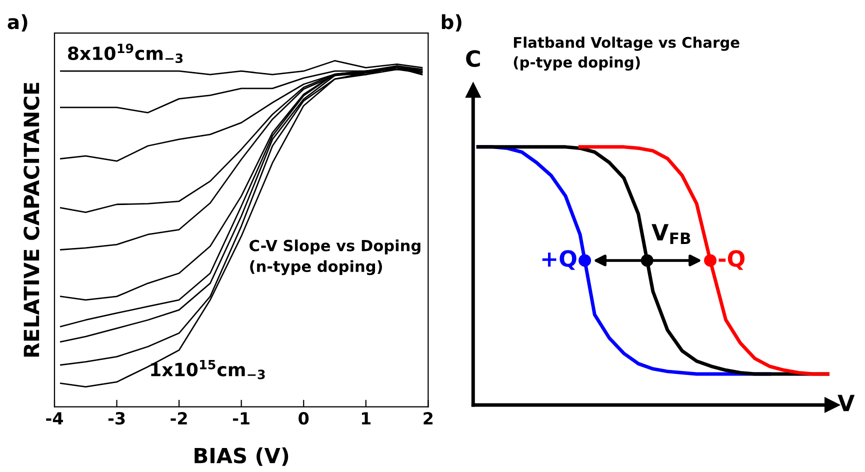 The image size is (865, 472). What do you see at coordinates (846, 403) in the screenshot?
I see `x-axis-title: V` at bounding box center [846, 403].